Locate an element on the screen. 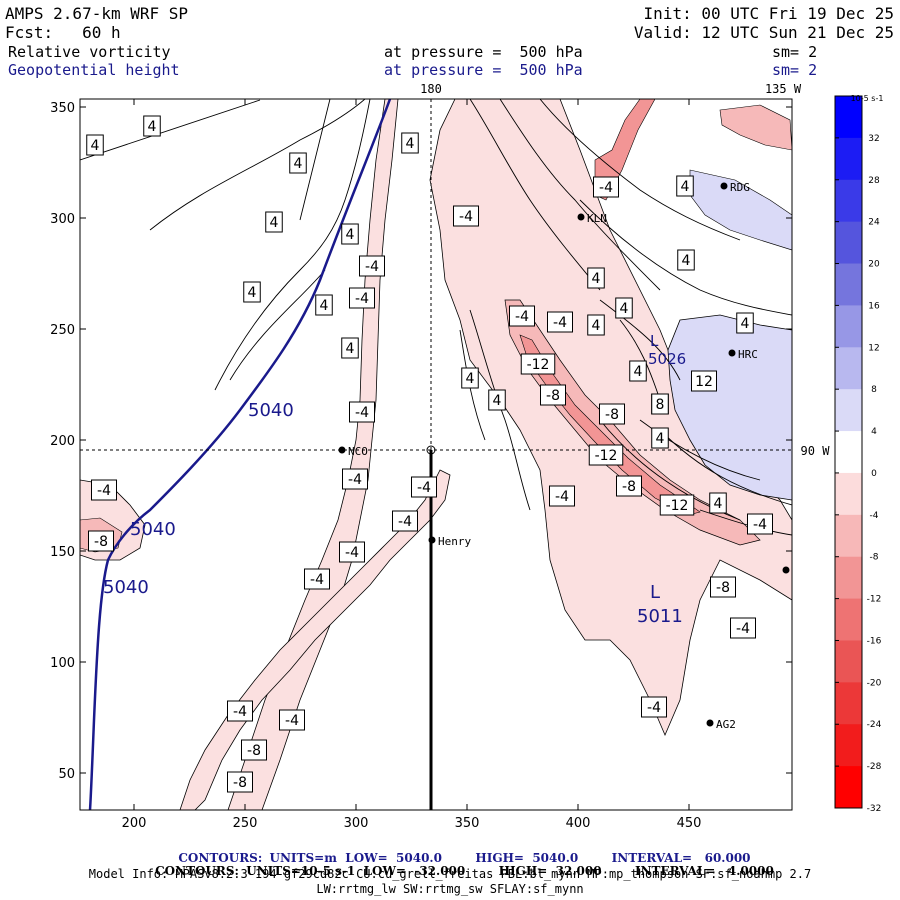 The image size is (900, 900). y-tick-label: 300 is located at coordinates (62, 219).